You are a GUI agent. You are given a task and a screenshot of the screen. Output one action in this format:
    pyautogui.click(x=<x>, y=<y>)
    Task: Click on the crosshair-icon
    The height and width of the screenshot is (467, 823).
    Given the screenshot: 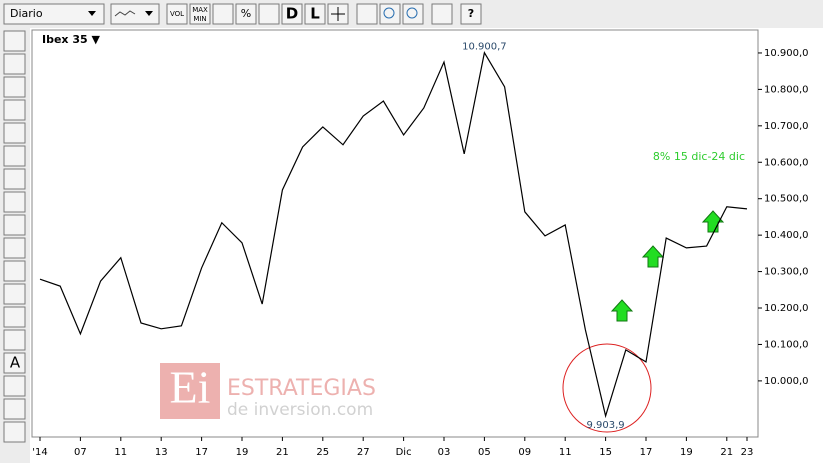 What is the action you would take?
    pyautogui.click(x=338, y=14)
    